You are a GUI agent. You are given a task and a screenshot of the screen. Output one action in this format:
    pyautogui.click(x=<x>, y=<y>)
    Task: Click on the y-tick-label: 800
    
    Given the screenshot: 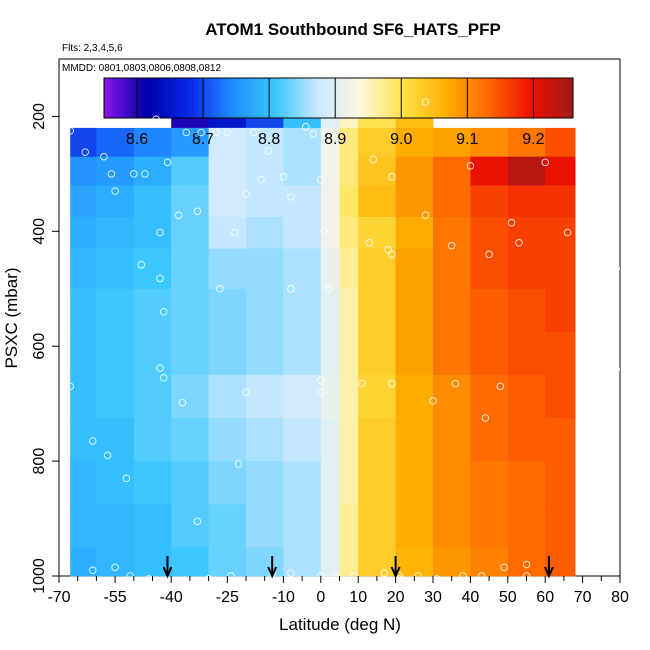 What is the action you would take?
    pyautogui.click(x=39, y=461)
    